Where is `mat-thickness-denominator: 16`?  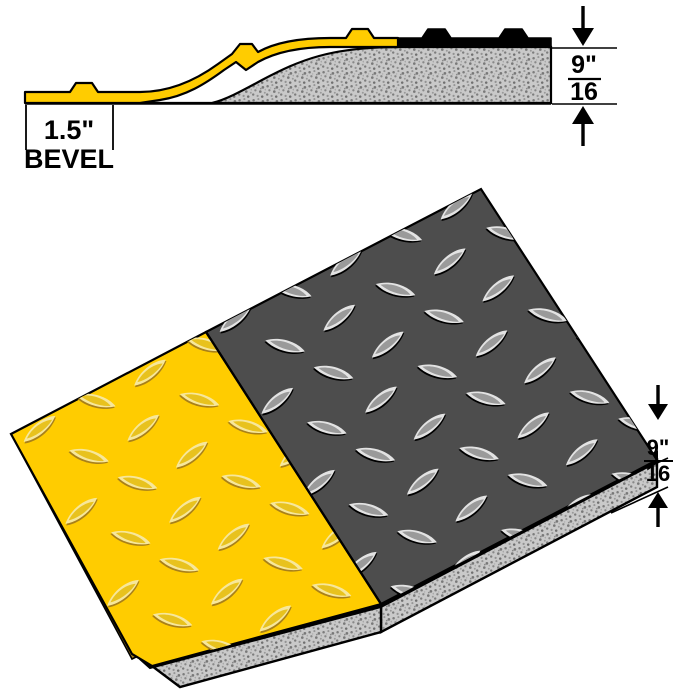 mat-thickness-denominator: 16 is located at coordinates (658, 473).